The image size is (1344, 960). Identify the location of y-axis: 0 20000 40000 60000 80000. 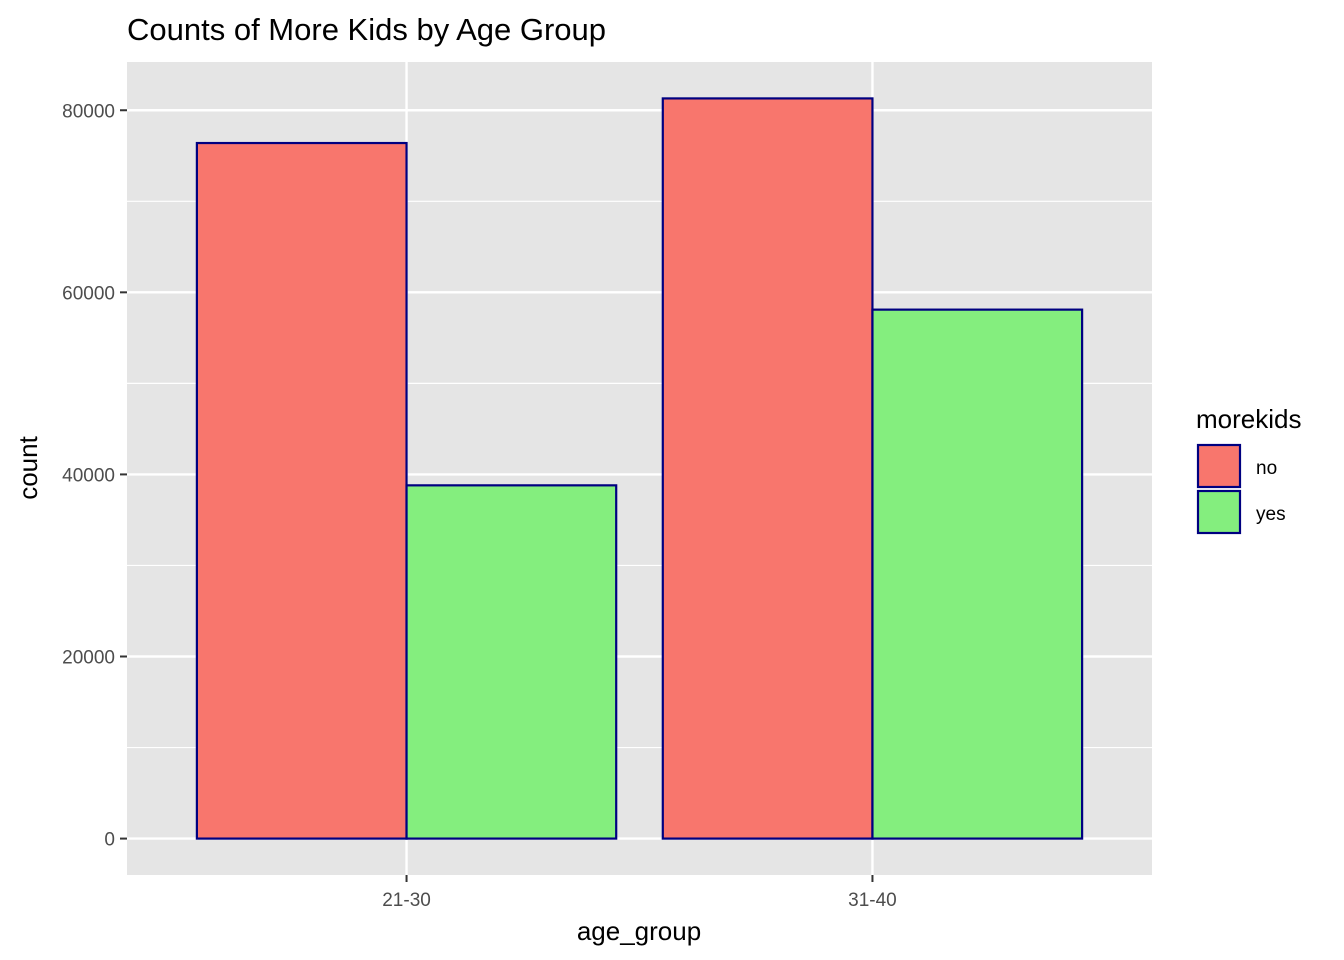
(94, 476).